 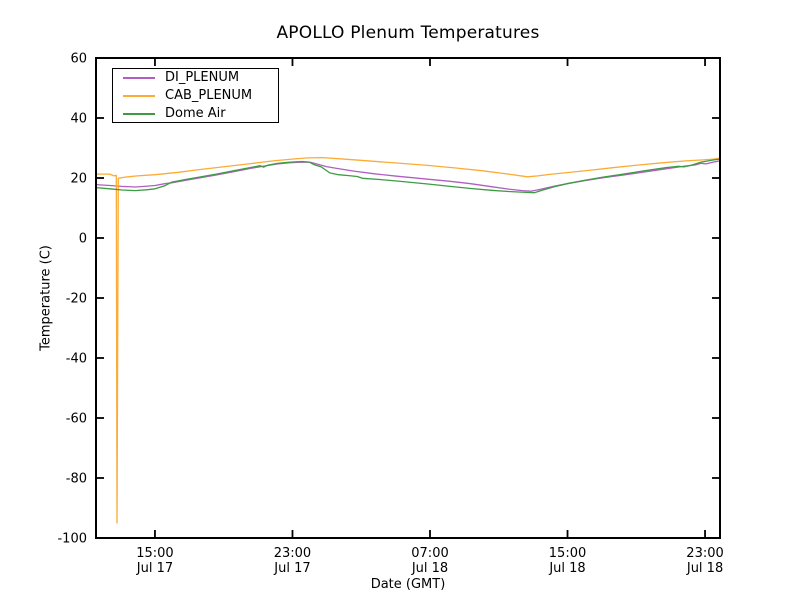 What do you see at coordinates (78, 59) in the screenshot?
I see `svg-text: 60` at bounding box center [78, 59].